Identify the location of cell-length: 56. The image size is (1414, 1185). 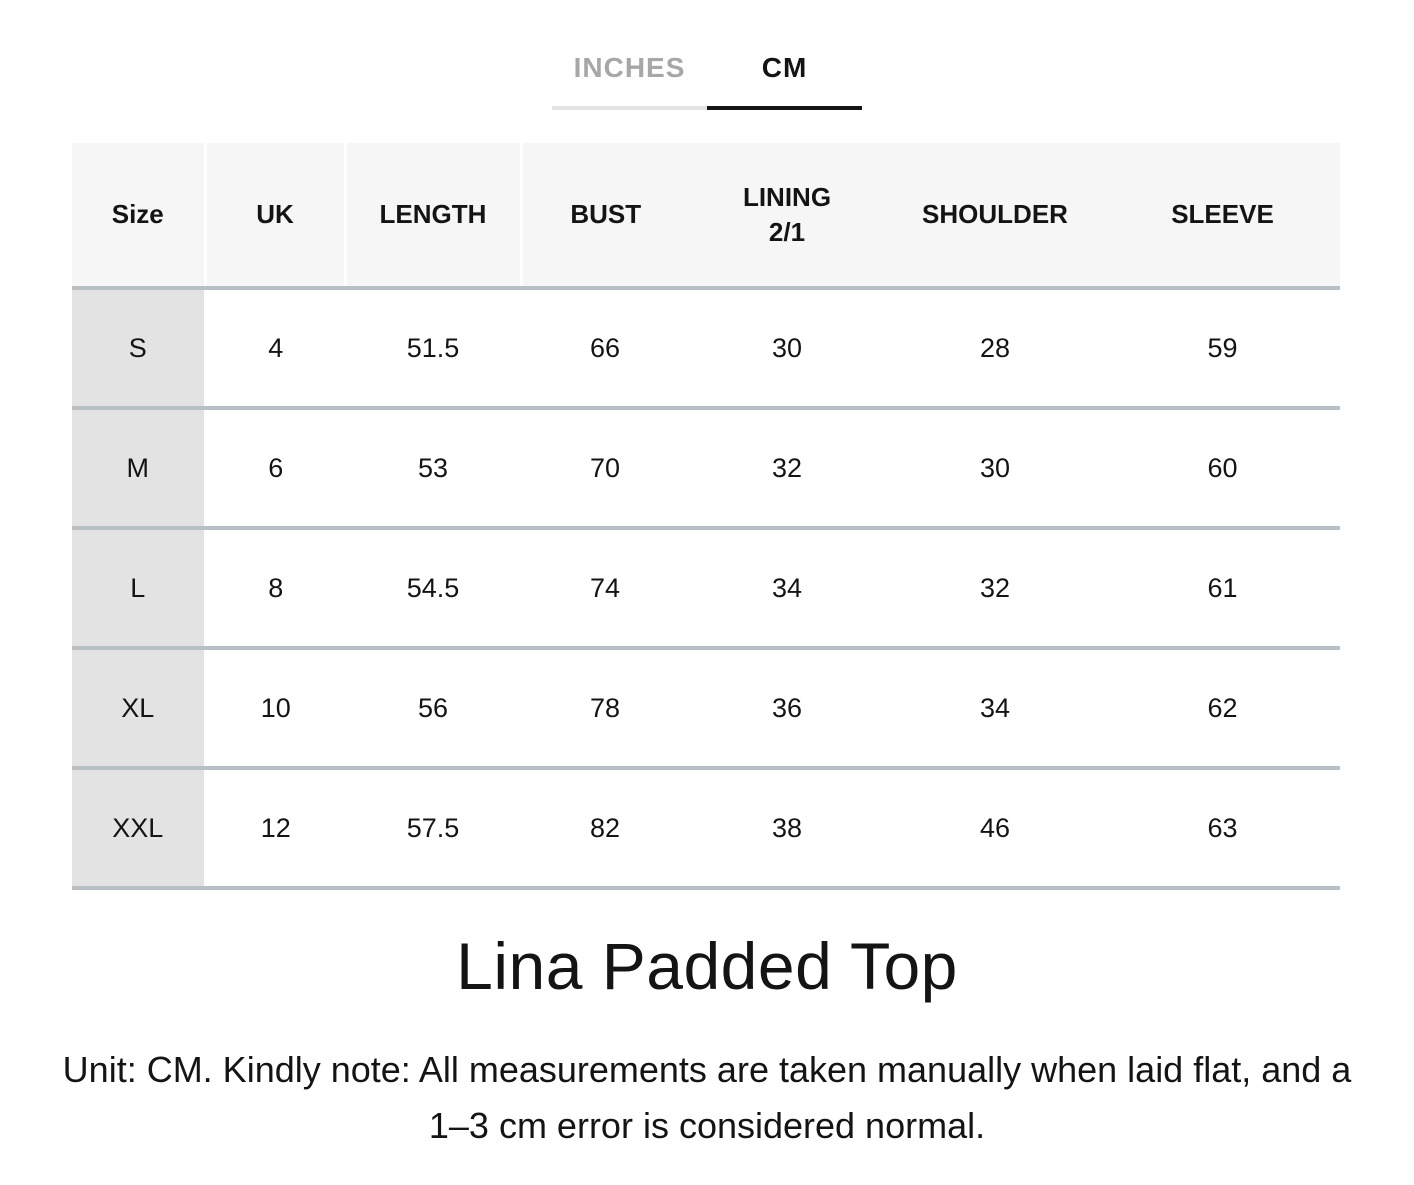
(433, 709).